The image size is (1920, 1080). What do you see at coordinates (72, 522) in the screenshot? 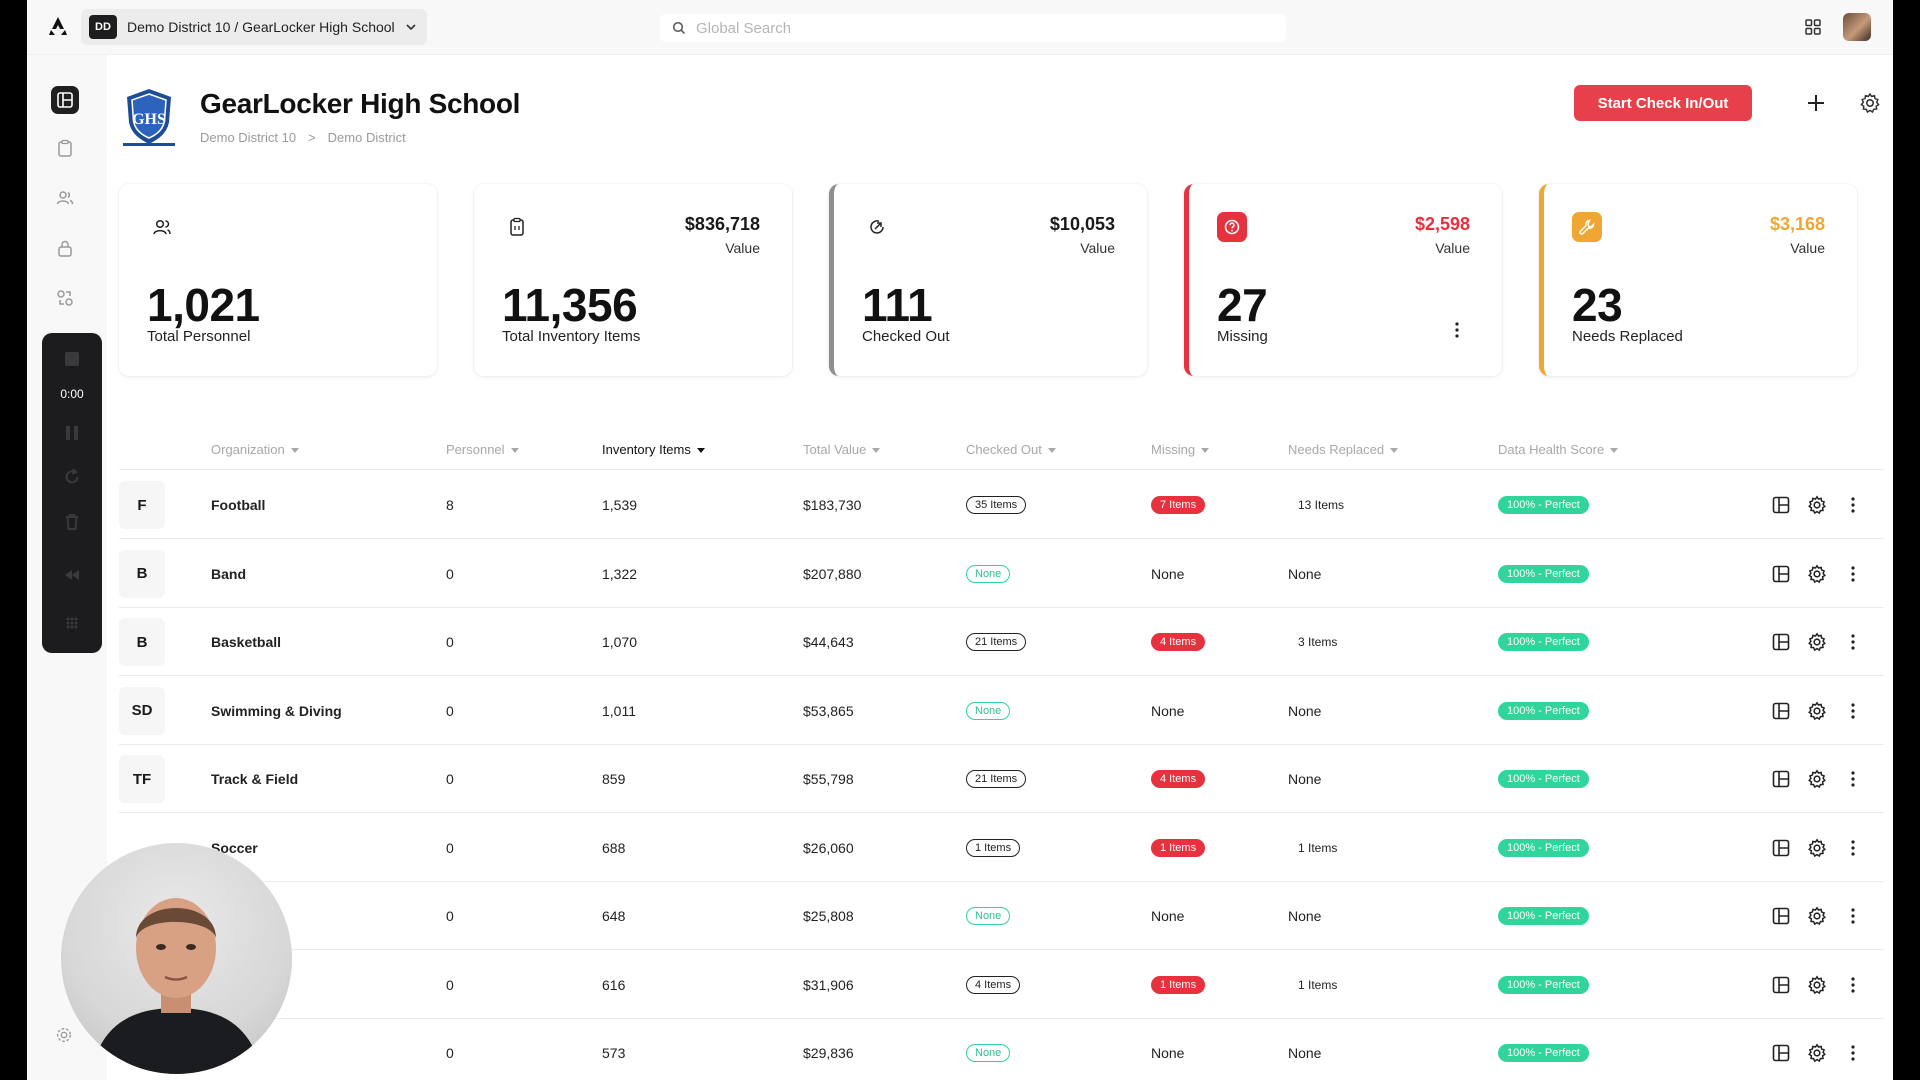
I see `delete-recording-button` at bounding box center [72, 522].